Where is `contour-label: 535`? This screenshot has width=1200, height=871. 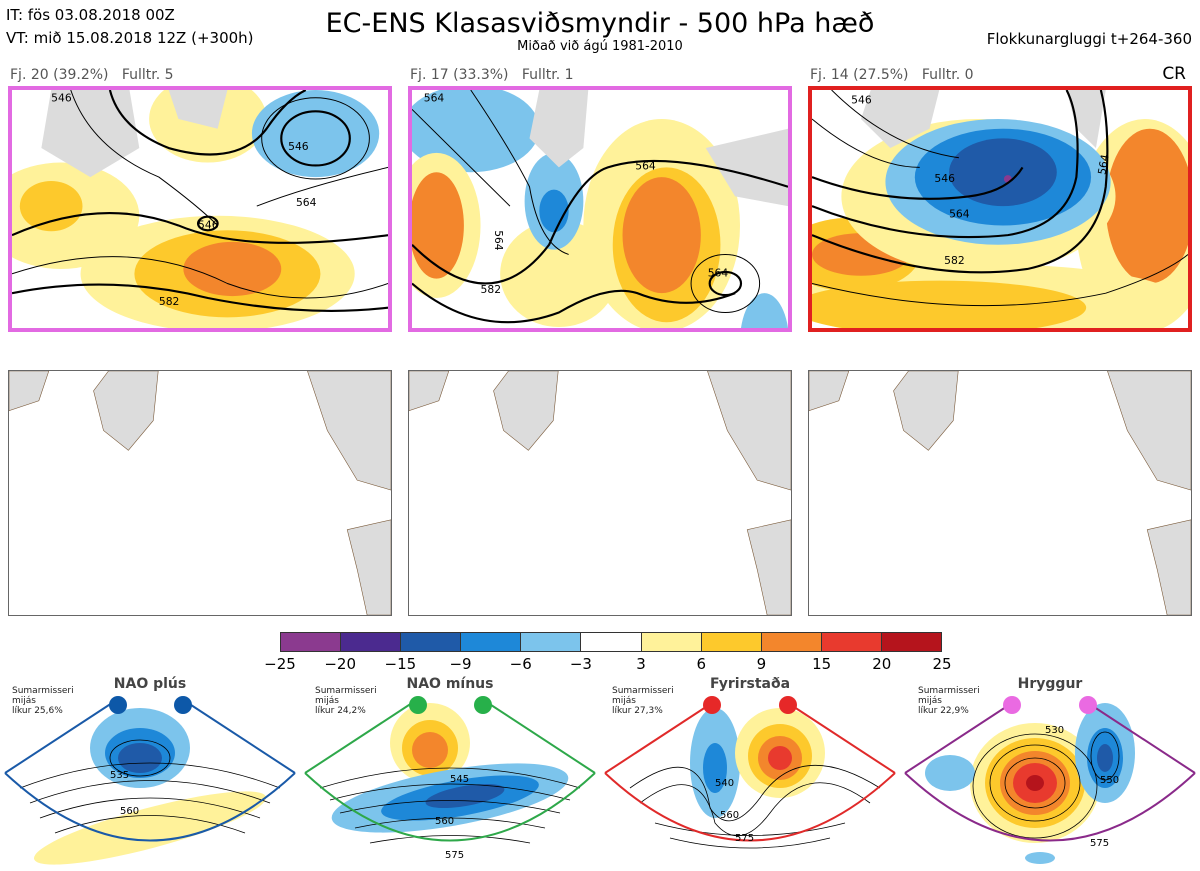 contour-label: 535 is located at coordinates (119, 775).